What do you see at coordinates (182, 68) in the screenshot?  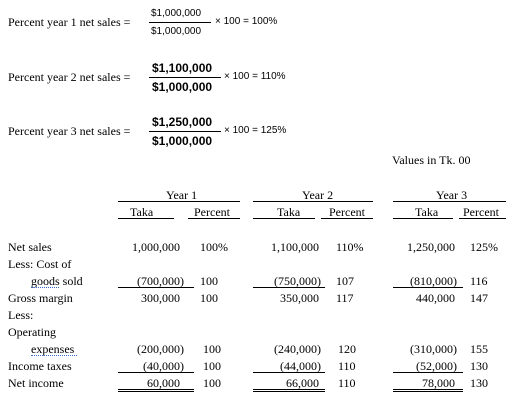 I see `formula-numerator: $1,100,000` at bounding box center [182, 68].